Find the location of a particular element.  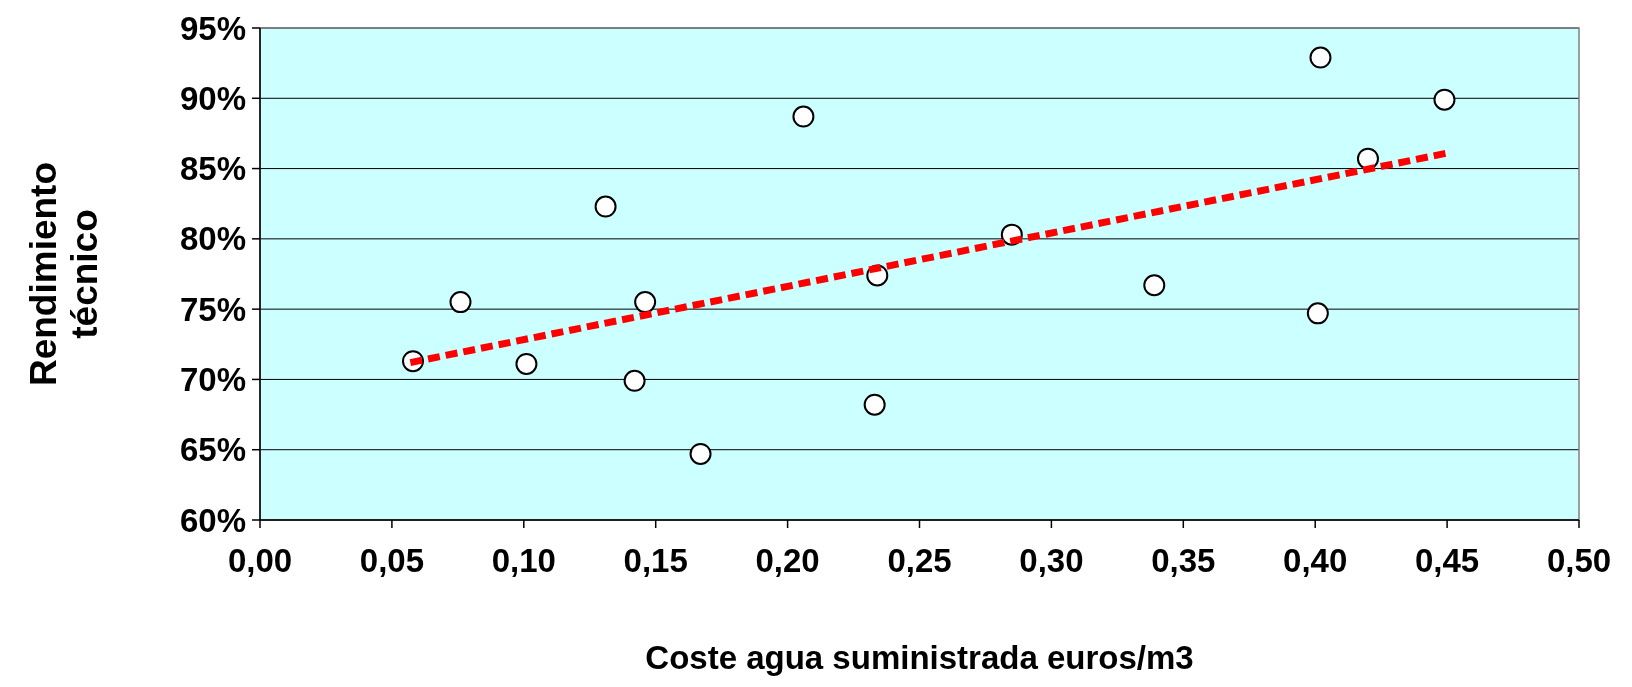

y-tick-label: 70% is located at coordinates (212, 379).